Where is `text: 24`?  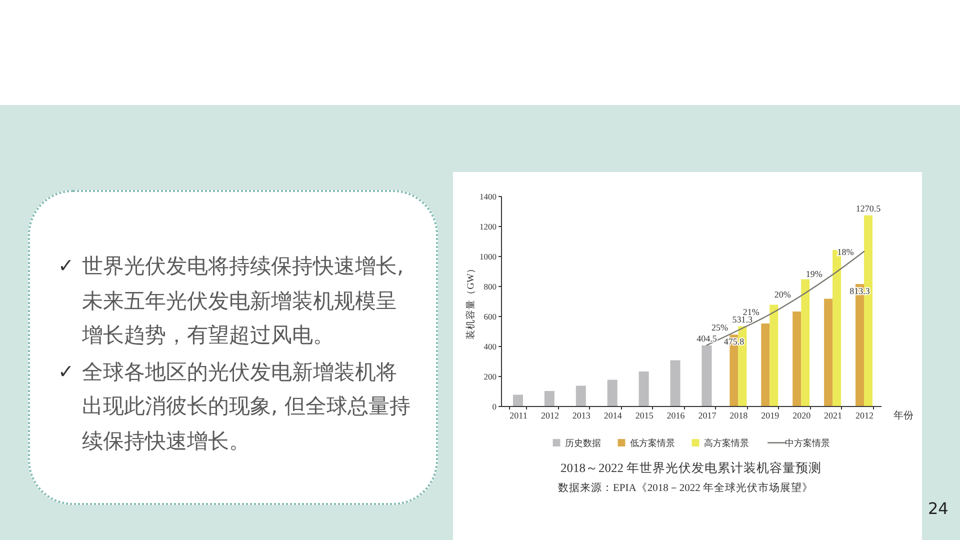 text: 24 is located at coordinates (938, 508).